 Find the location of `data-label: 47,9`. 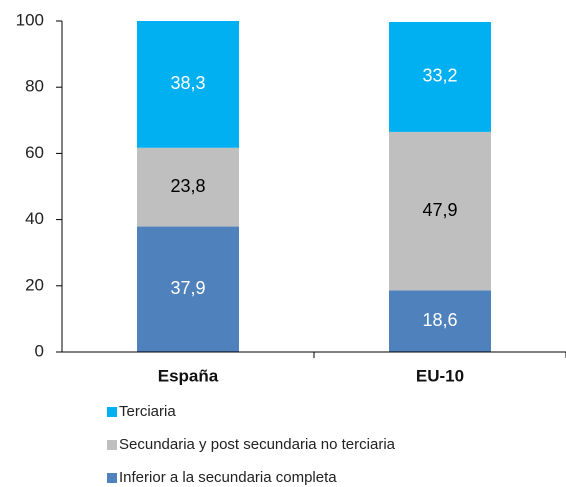

data-label: 47,9 is located at coordinates (439, 210).